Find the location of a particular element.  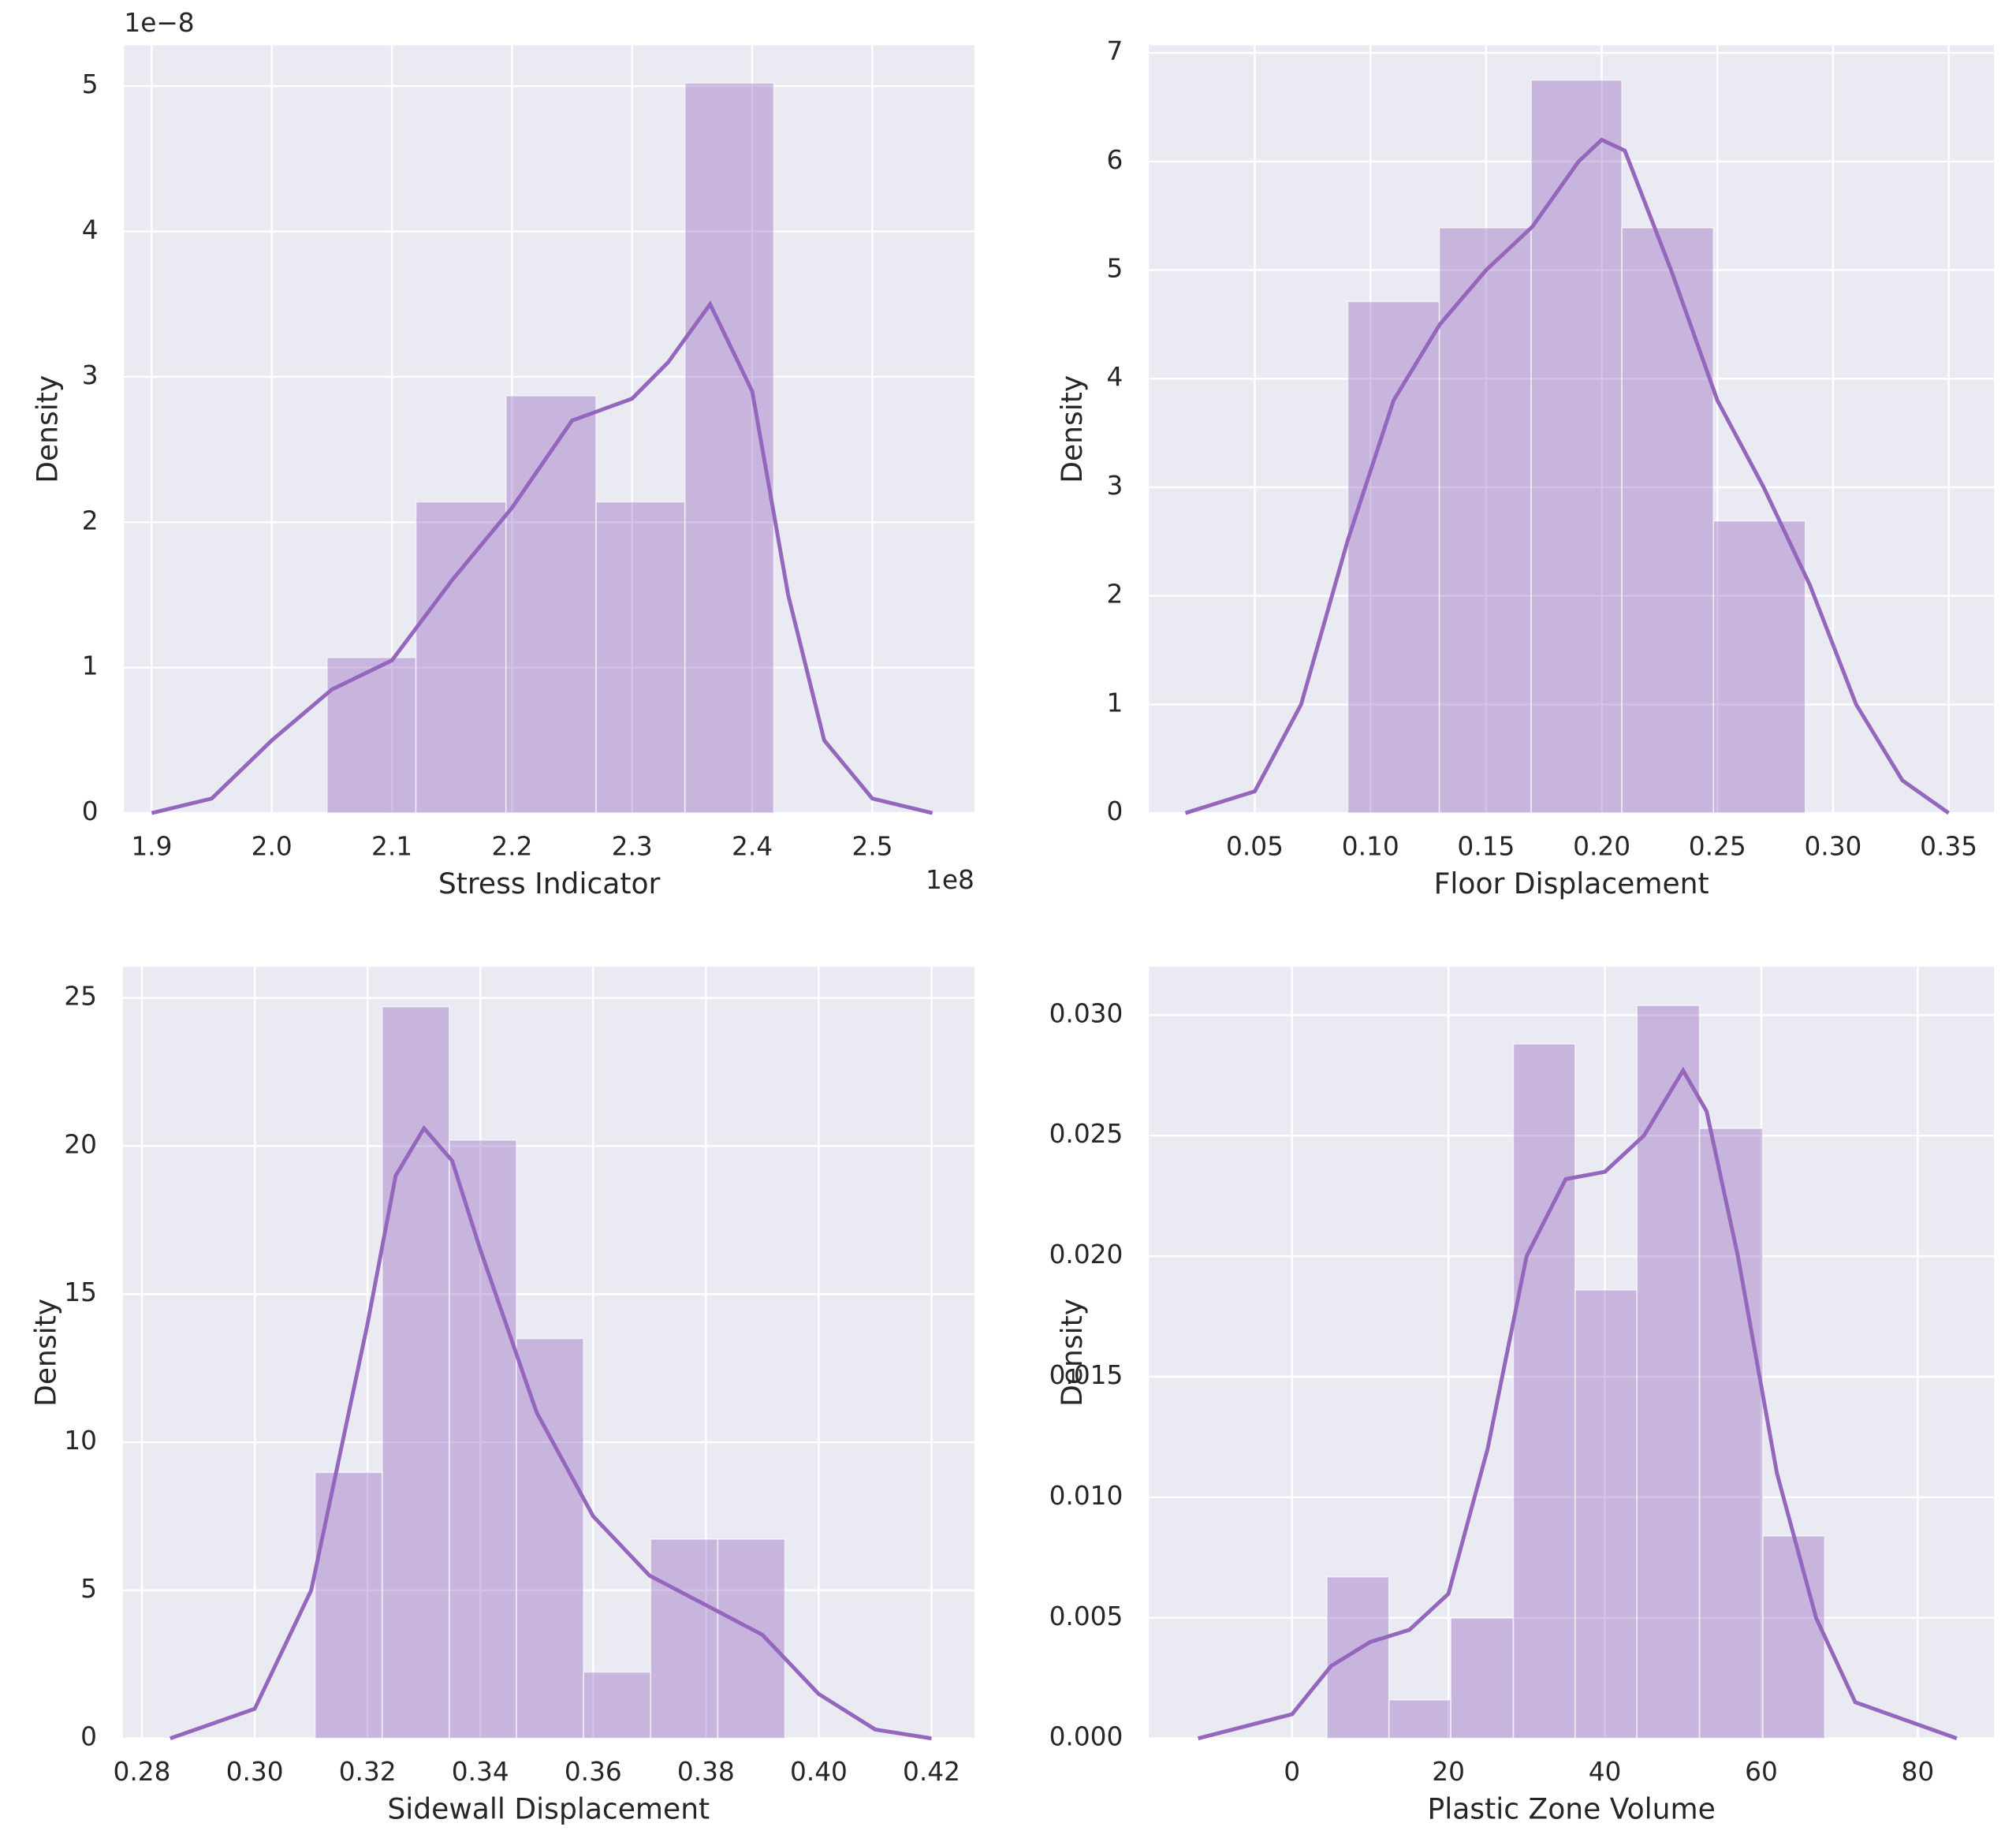

y-tick-label: 20 is located at coordinates (80, 1144).